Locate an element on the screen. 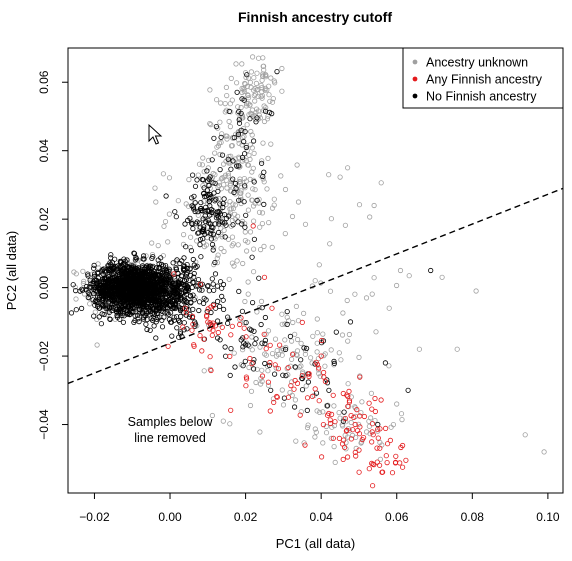 The image size is (572, 561). x-tick-label: 0.10 is located at coordinates (548, 517).